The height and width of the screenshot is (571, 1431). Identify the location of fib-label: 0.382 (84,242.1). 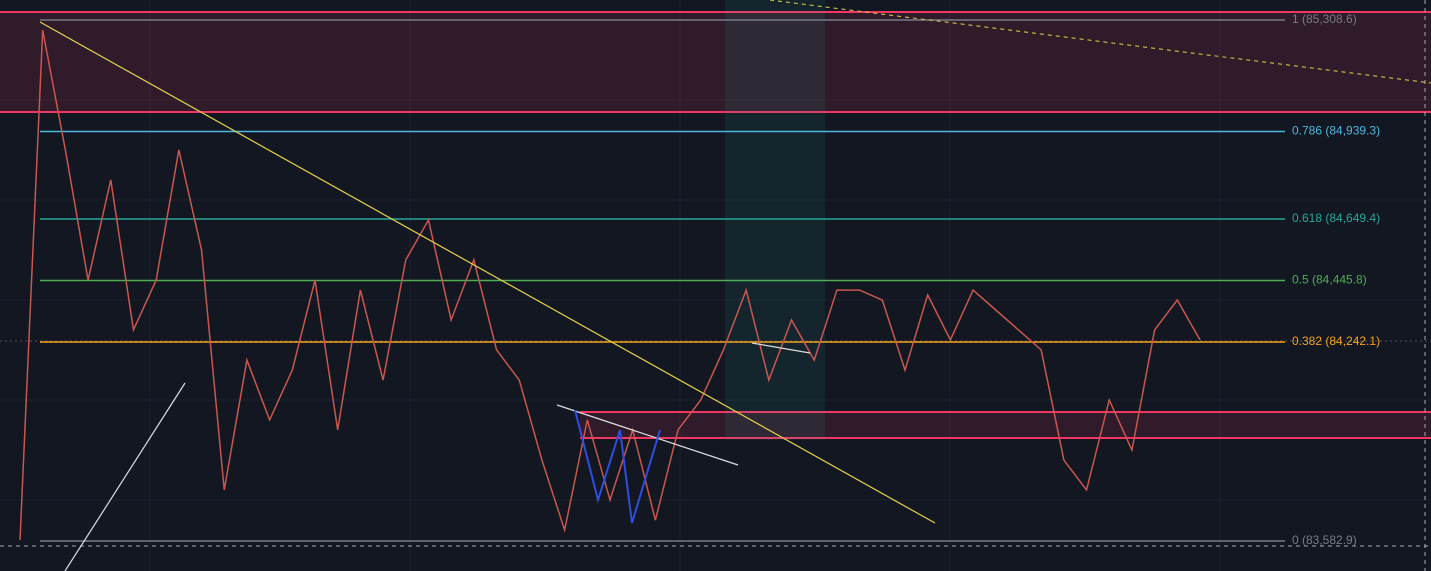
(1336, 341).